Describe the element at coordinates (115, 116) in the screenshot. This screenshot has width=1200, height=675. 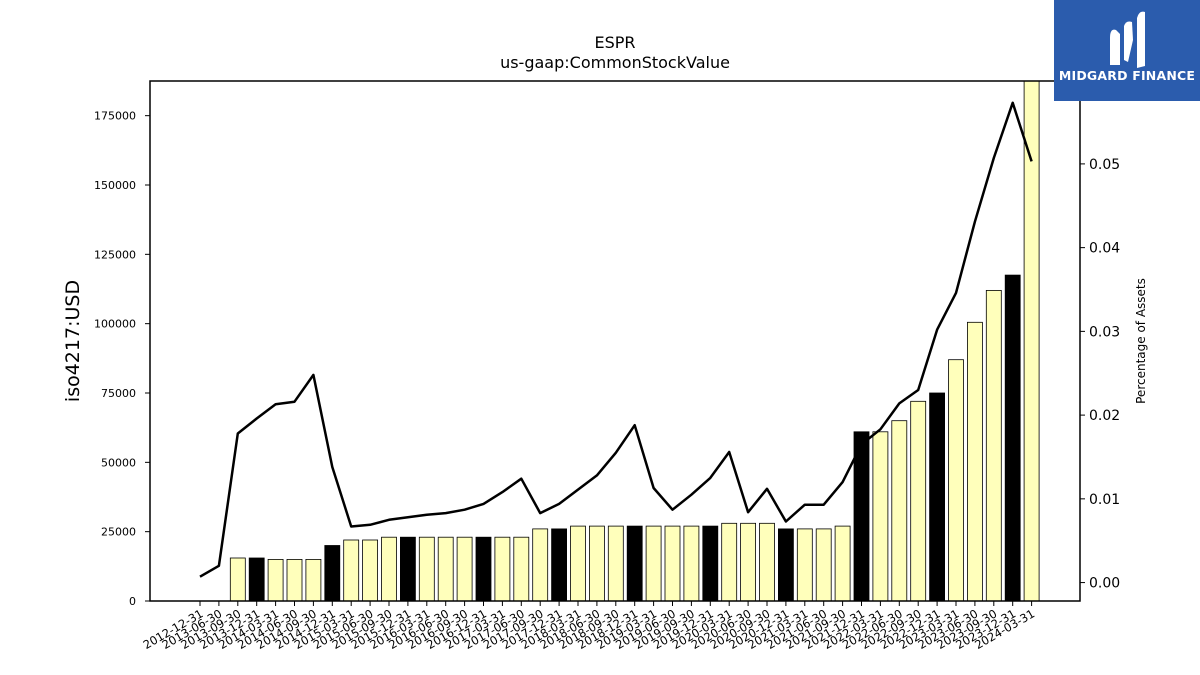
I see `y-tick-label: 175000` at that location.